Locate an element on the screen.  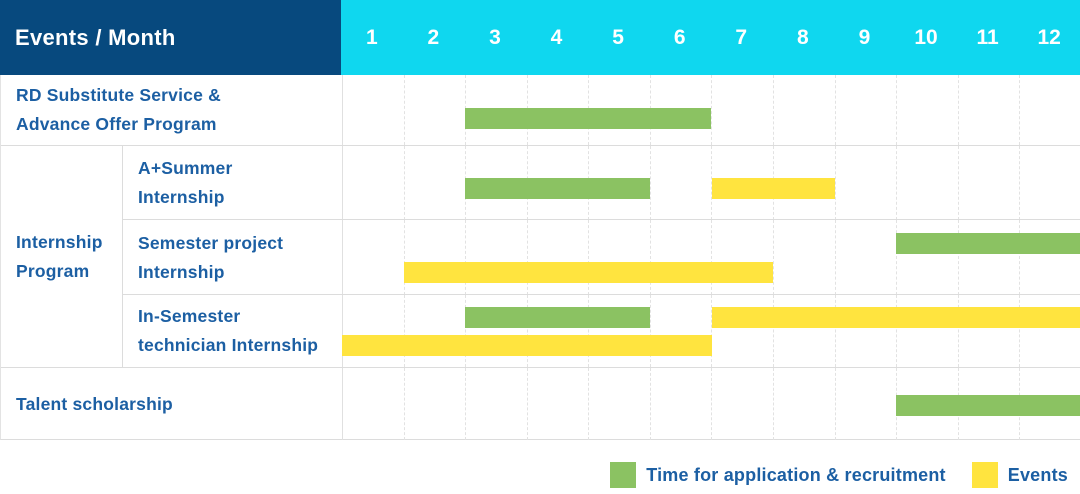
legend-swatch-recruitment-icon is located at coordinates (623, 475).